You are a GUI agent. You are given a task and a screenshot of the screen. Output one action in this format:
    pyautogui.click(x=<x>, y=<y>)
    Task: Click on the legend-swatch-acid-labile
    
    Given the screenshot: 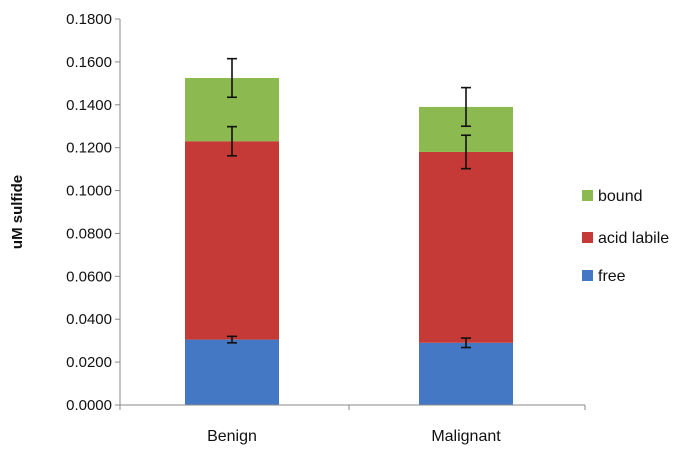 What is the action you would take?
    pyautogui.click(x=587, y=237)
    